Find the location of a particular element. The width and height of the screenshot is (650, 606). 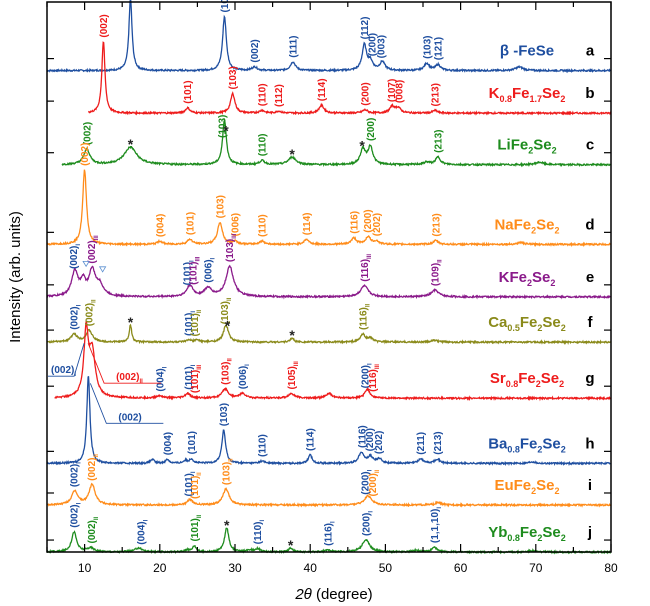

x-tick-label: 20 is located at coordinates (160, 568).